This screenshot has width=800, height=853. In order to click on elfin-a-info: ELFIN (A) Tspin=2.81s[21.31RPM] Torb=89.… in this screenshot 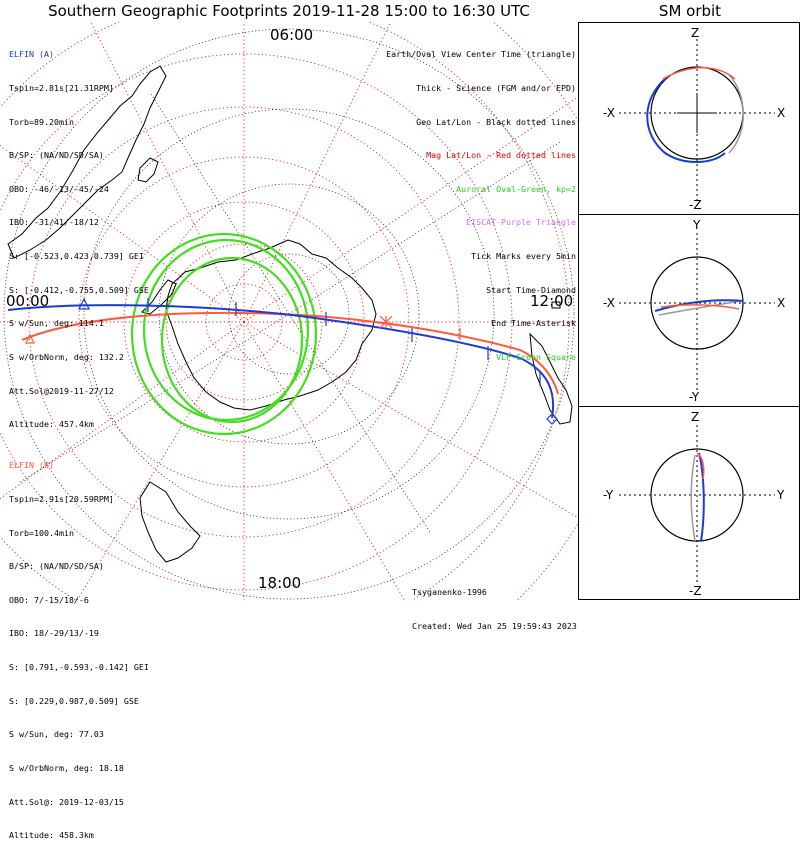, I will do `click(79, 234)`.